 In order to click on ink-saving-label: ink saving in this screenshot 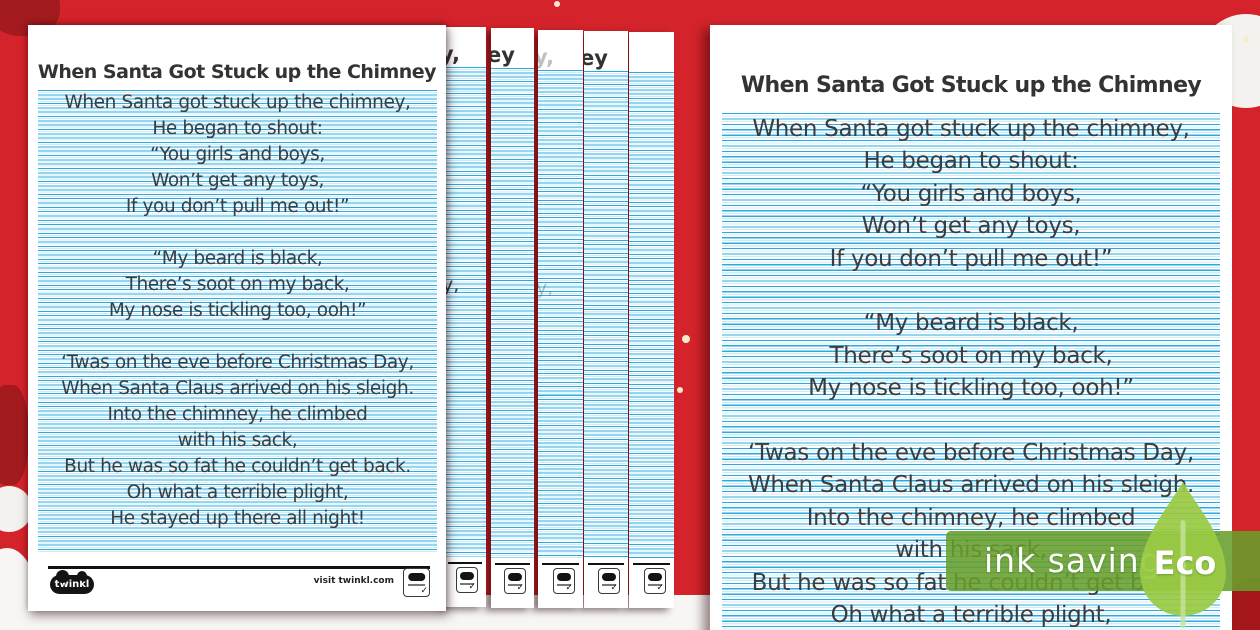, I will do `click(1073, 560)`.